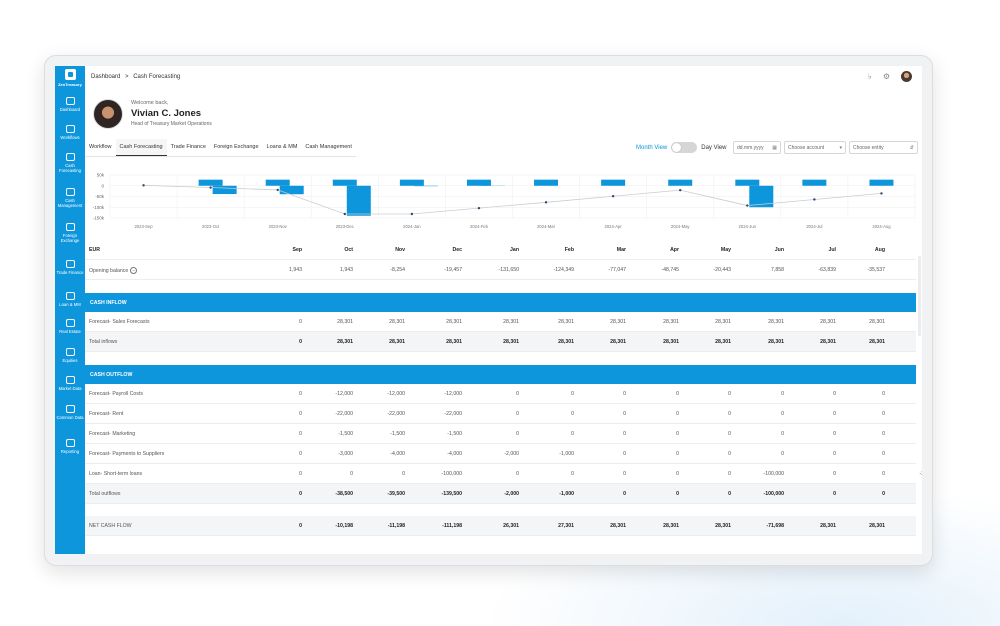 The width and height of the screenshot is (1000, 626). Describe the element at coordinates (70, 163) in the screenshot. I see `sidebar-item: Cash Forecasting` at that location.